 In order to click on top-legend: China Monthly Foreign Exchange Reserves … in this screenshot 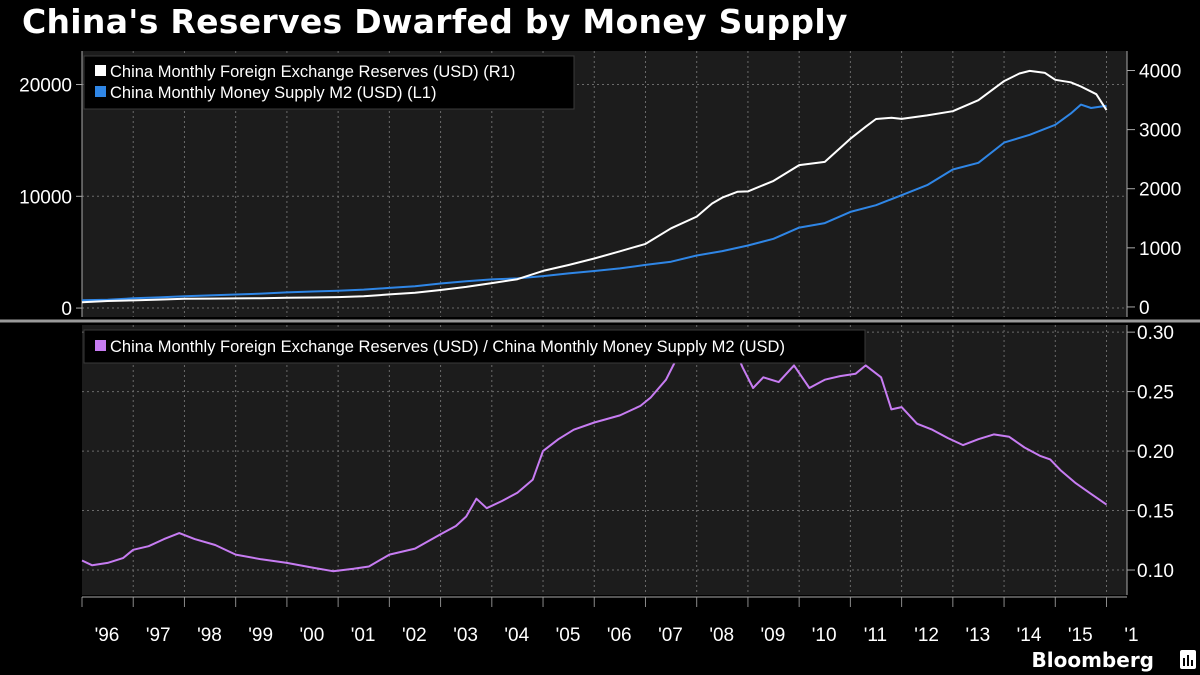, I will do `click(329, 82)`.